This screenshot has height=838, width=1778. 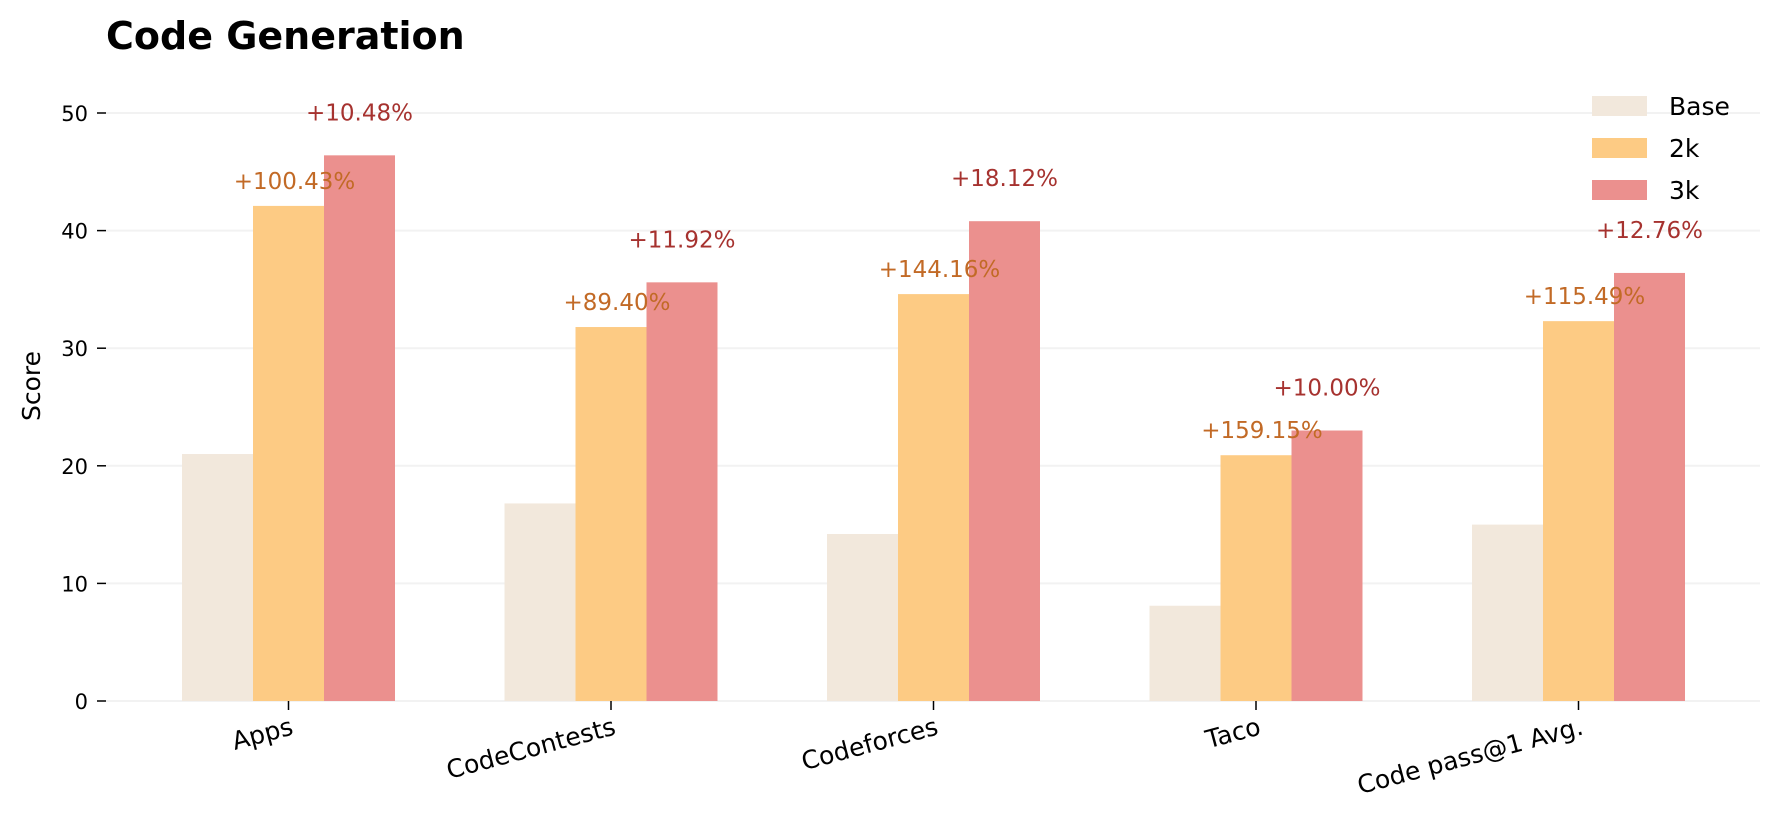 I want to click on pct-label-2k-2: +144.16%, so click(x=940, y=270).